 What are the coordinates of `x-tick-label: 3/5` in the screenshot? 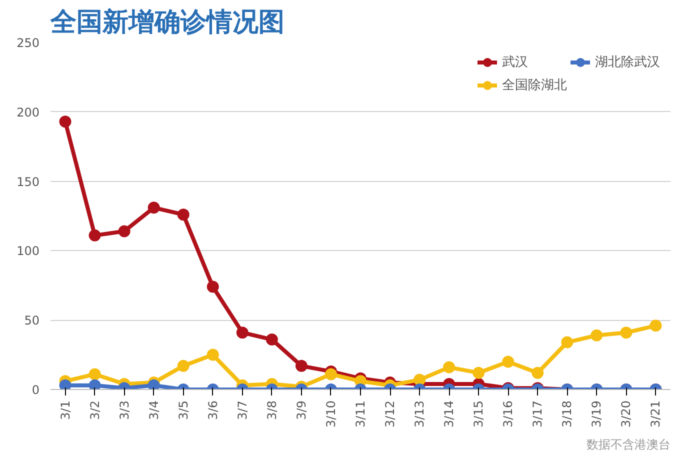 It's located at (183, 410).